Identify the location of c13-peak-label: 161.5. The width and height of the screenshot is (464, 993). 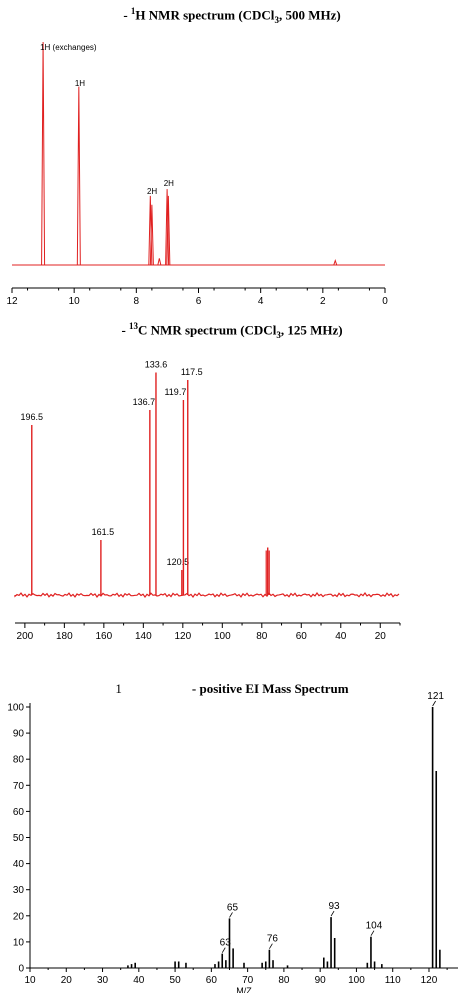
(103, 532).